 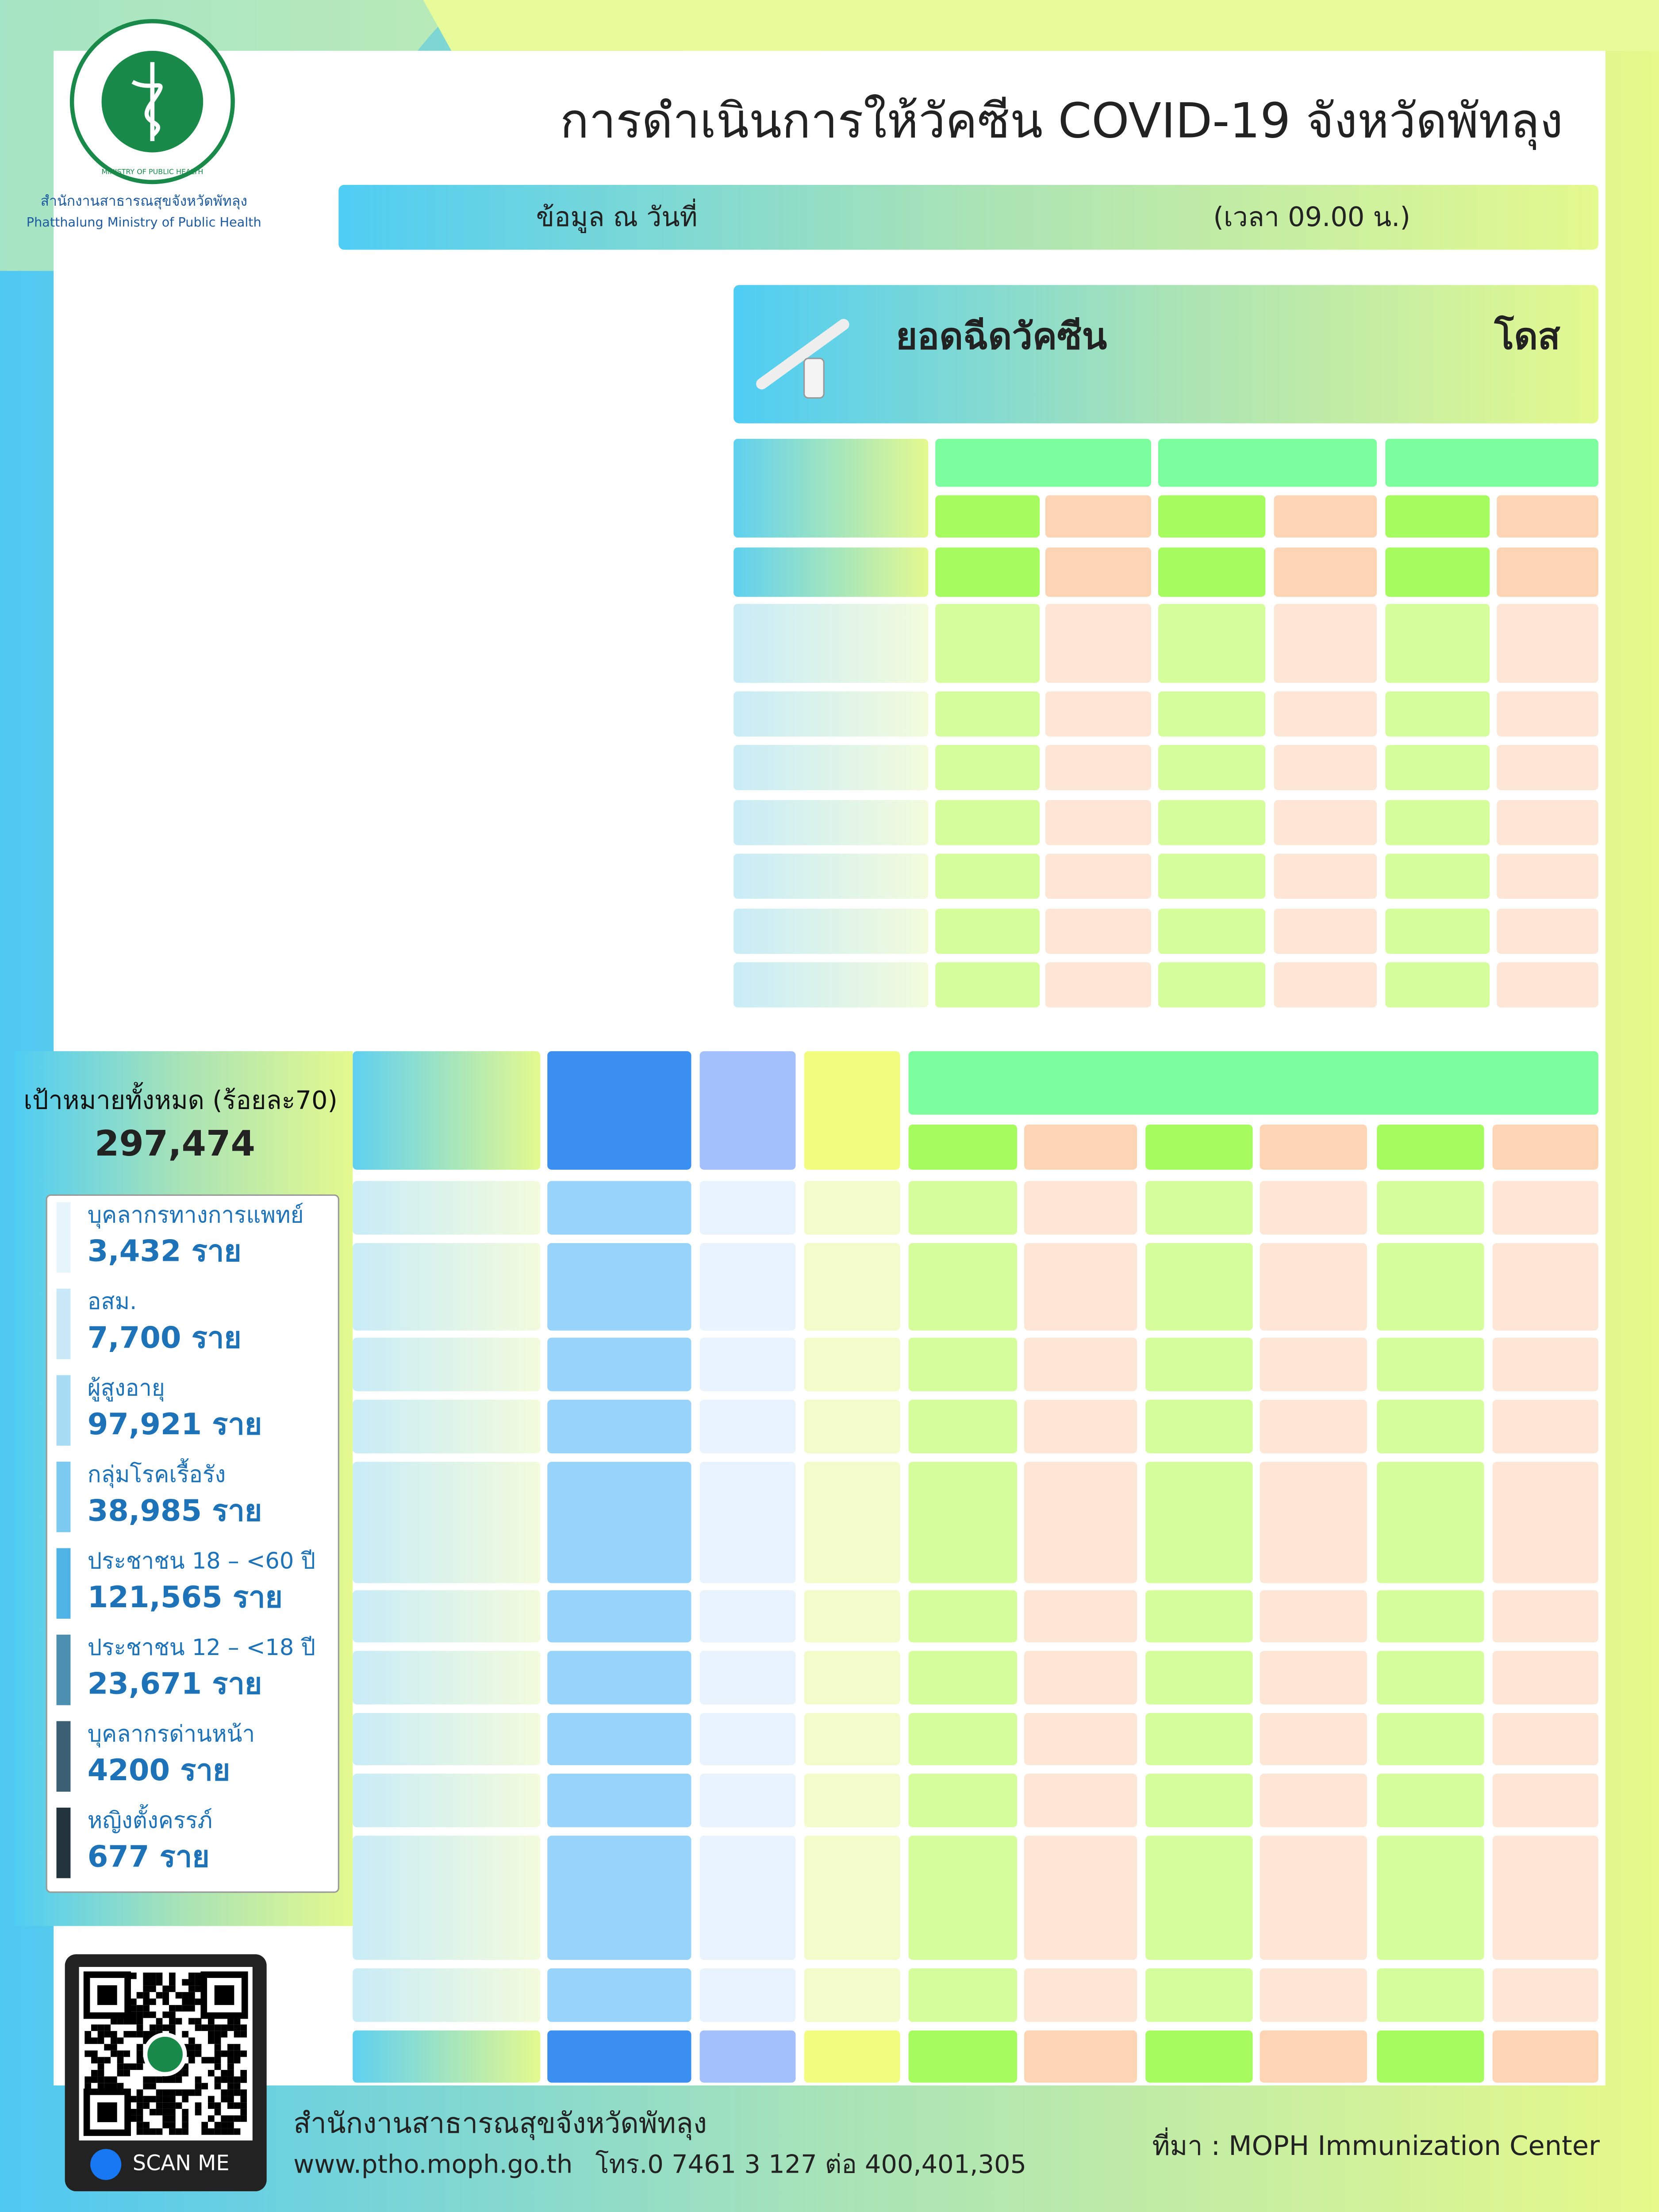 What do you see at coordinates (64, 1324) in the screenshot?
I see `group-marker` at bounding box center [64, 1324].